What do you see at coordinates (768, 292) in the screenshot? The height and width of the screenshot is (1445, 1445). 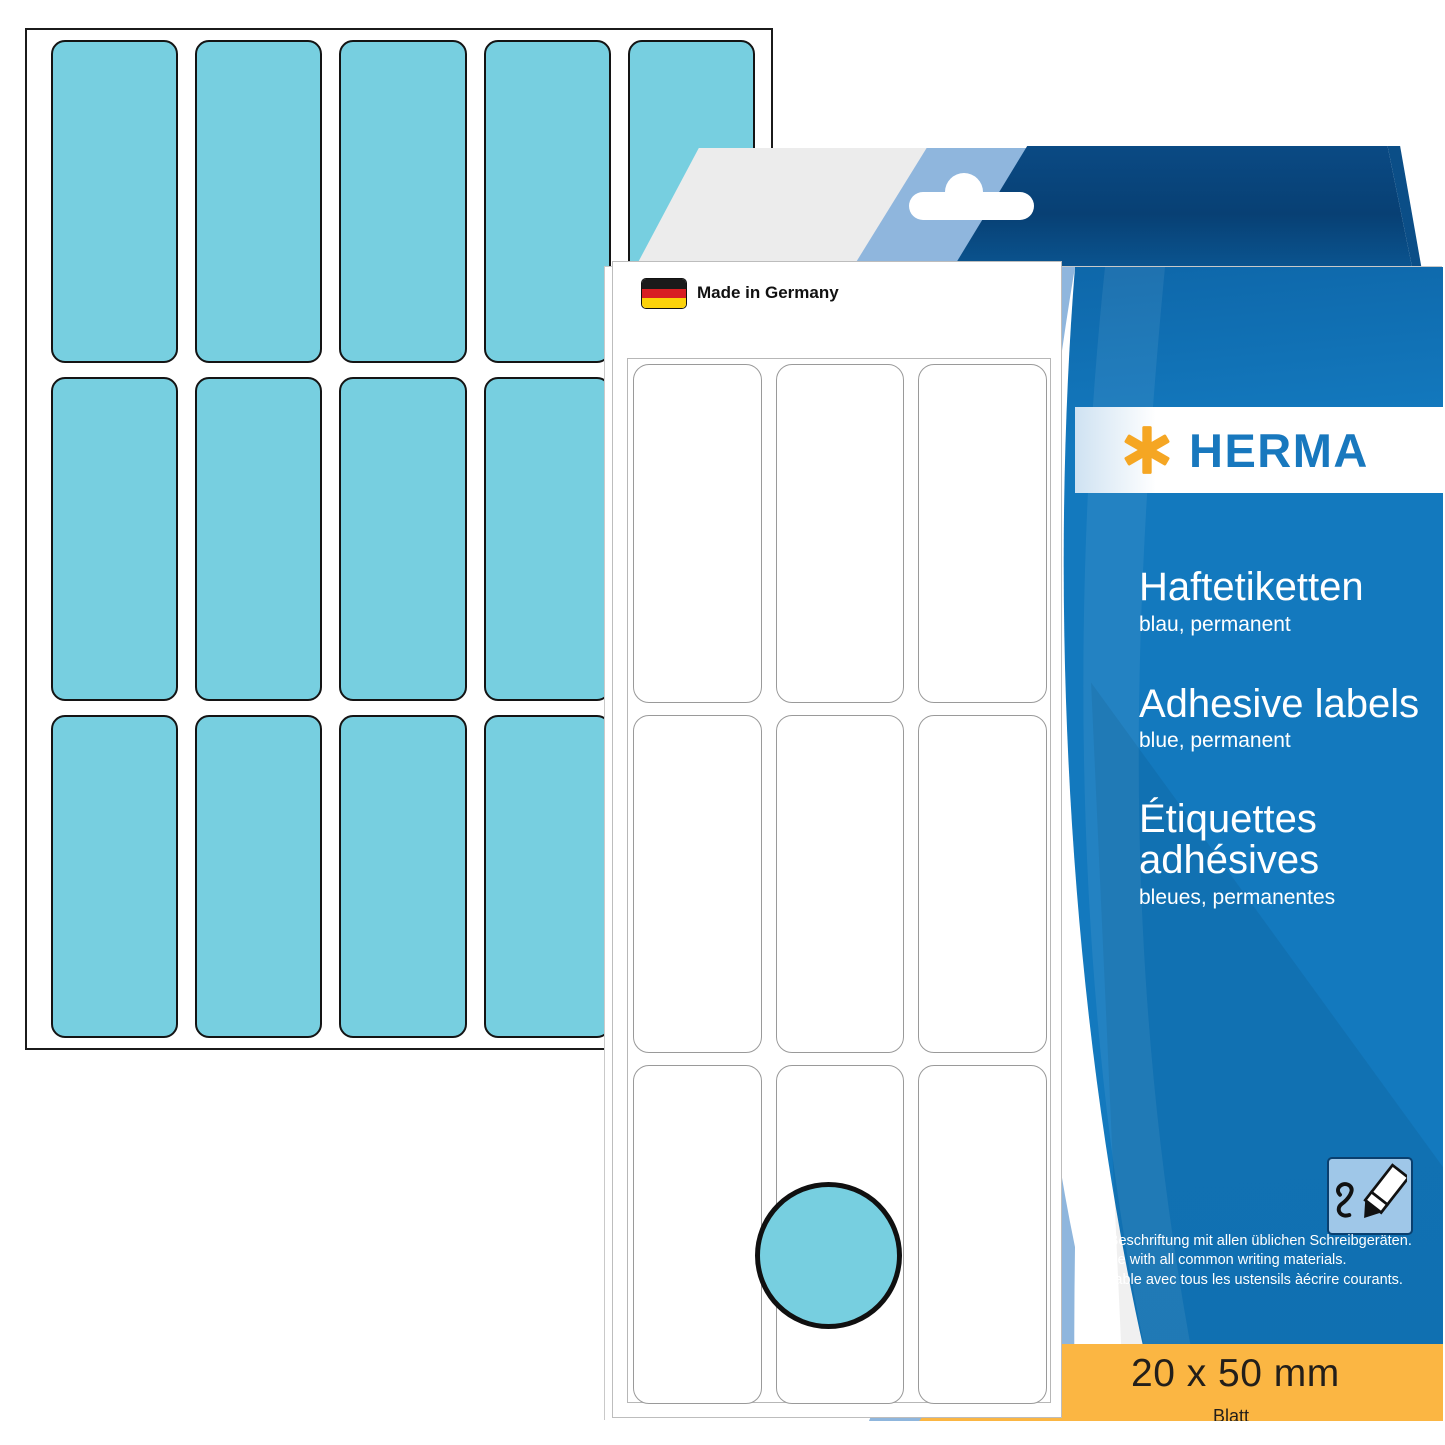 I see `made-in-germany-label: Made in Germany` at bounding box center [768, 292].